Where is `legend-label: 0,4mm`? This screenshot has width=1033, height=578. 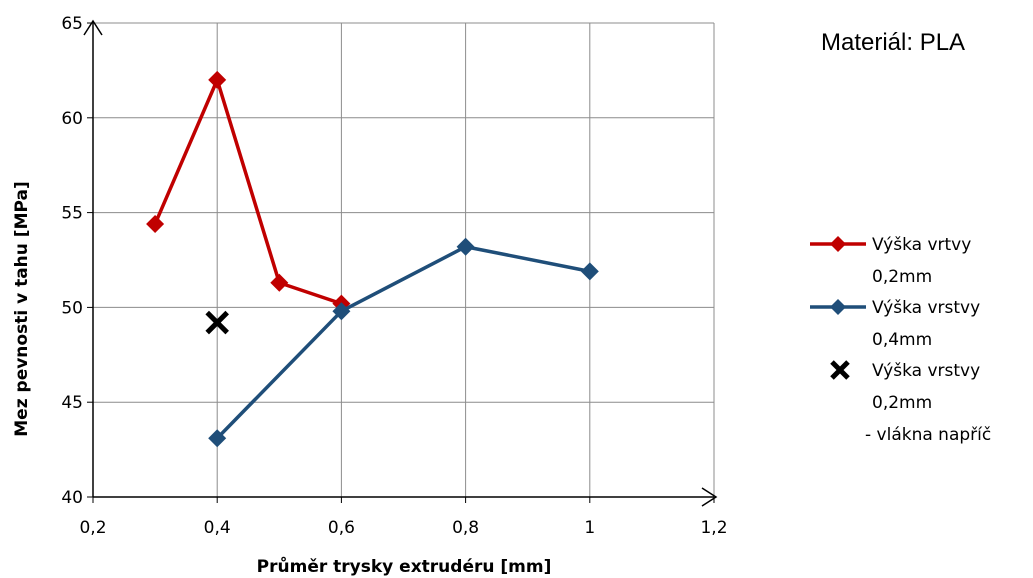
legend-label: 0,4mm is located at coordinates (902, 340).